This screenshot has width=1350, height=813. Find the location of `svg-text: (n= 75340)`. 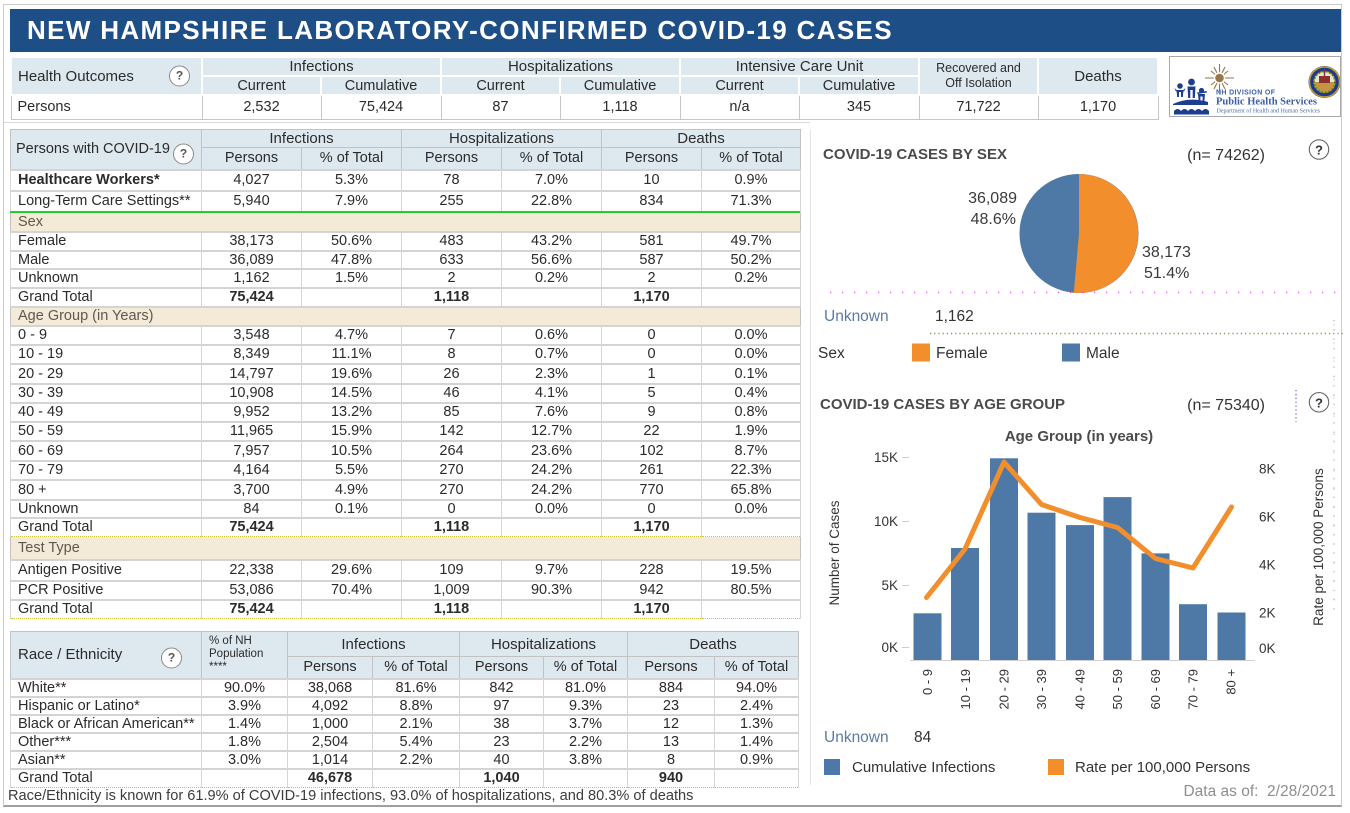

svg-text: (n= 75340) is located at coordinates (1226, 405).